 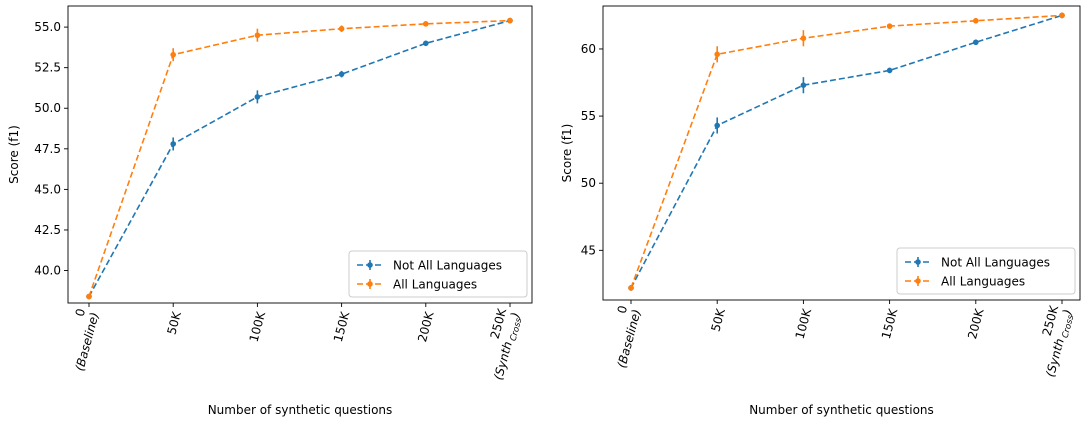 What do you see at coordinates (47, 108) in the screenshot?
I see `y-tick-label: 50.0` at bounding box center [47, 108].